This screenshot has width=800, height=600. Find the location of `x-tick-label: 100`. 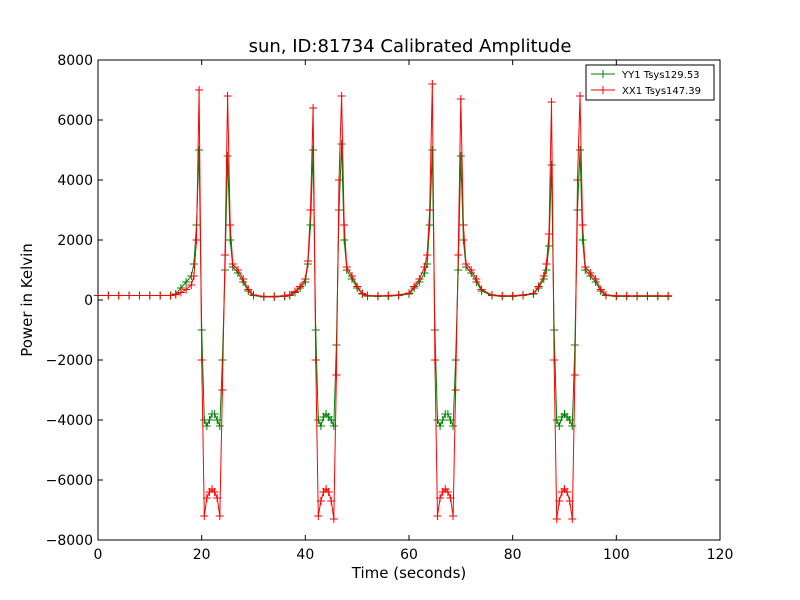

x-tick-label: 100 is located at coordinates (616, 555).